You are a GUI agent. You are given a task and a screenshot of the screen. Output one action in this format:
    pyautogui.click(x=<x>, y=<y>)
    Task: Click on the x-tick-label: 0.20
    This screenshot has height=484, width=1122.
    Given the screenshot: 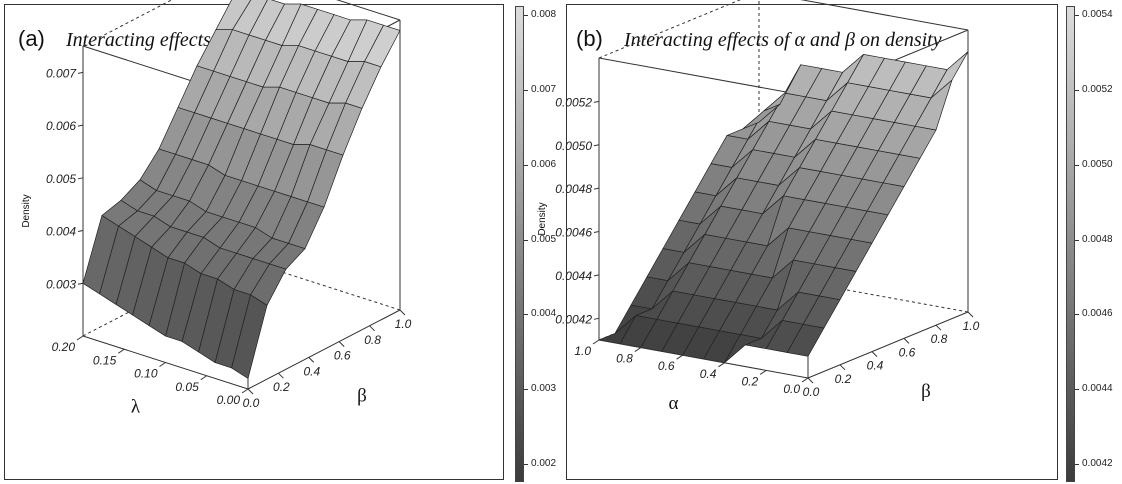 What is the action you would take?
    pyautogui.click(x=64, y=347)
    